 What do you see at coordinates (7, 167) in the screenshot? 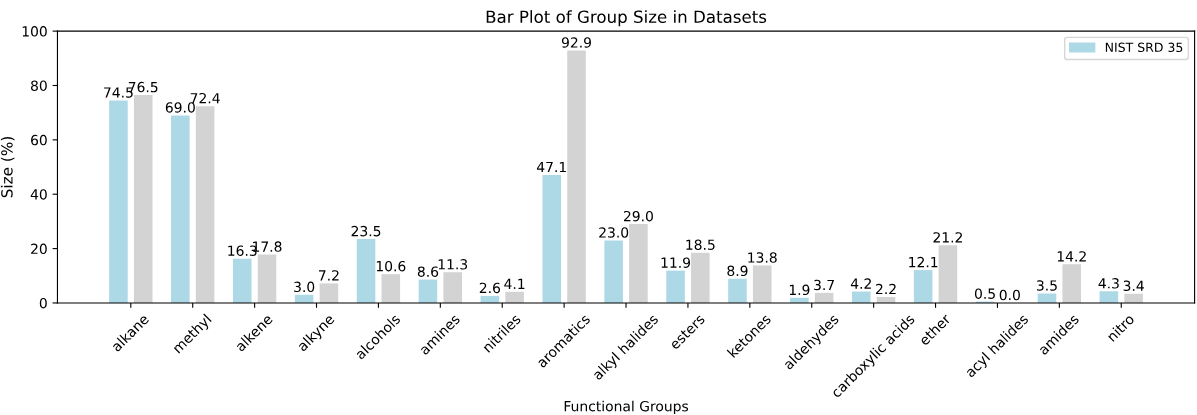
I see `y-axis-title: Size (%)` at bounding box center [7, 167].